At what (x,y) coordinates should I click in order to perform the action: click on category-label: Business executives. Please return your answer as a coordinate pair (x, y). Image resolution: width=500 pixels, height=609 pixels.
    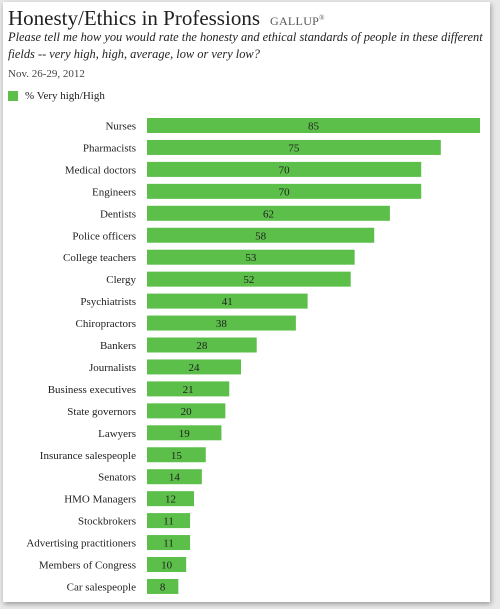
    Looking at the image, I should click on (92, 390).